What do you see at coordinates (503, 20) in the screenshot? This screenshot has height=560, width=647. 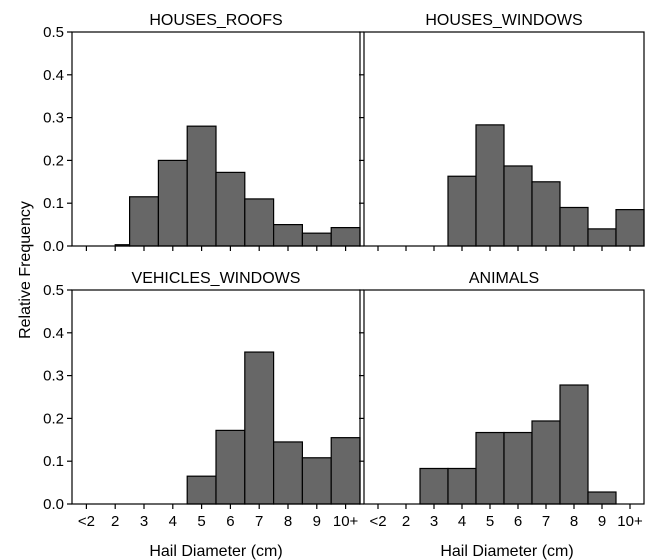 I see `panel-title: HOUSES_WINDOWS` at bounding box center [503, 20].